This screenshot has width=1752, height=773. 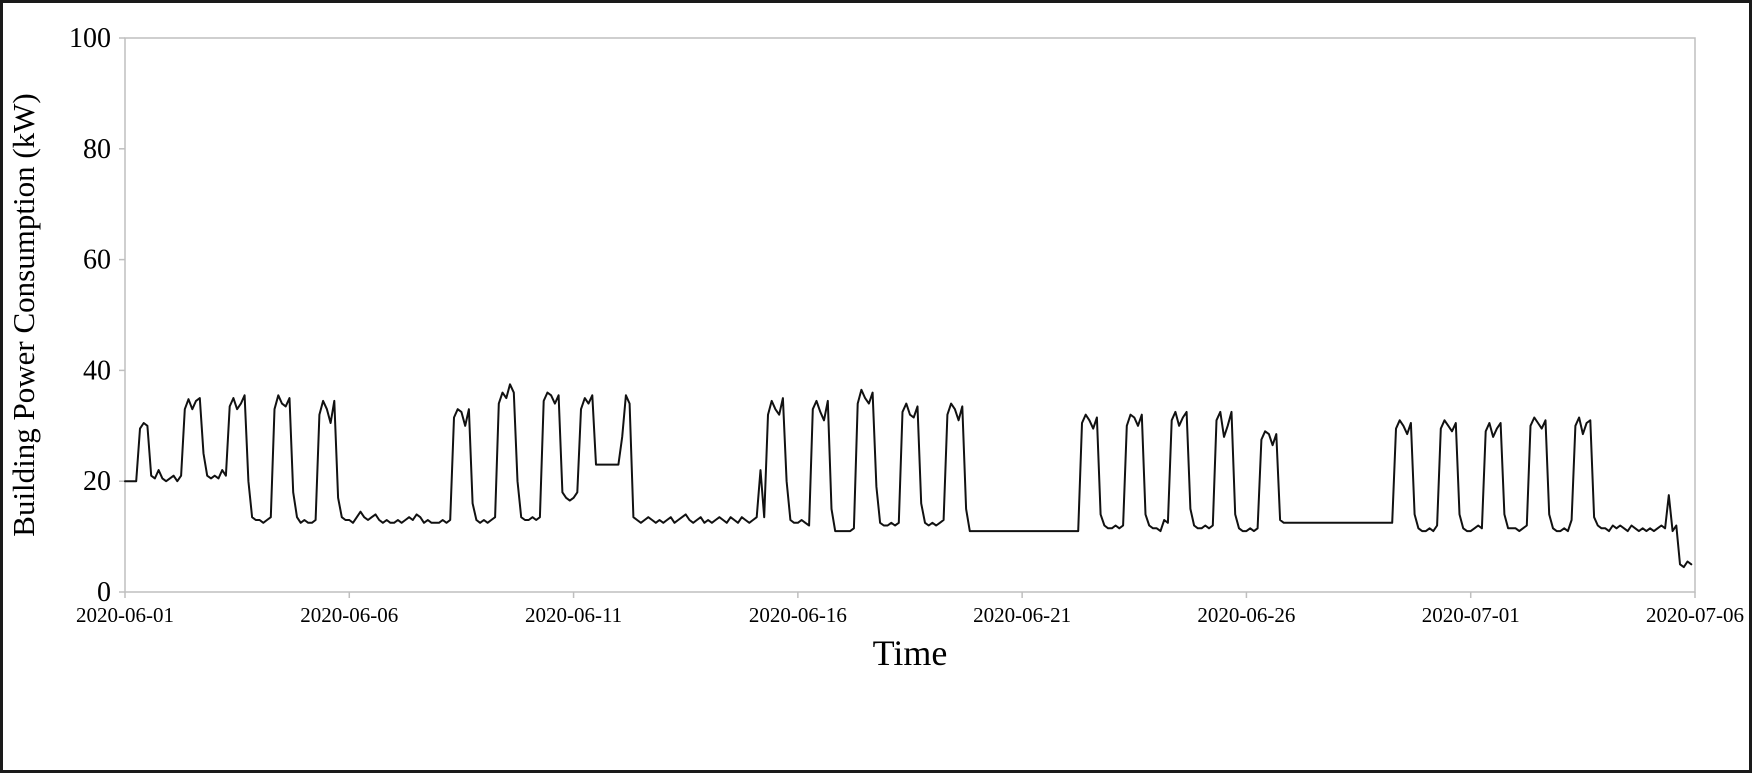 I want to click on y-tick-label: 0, so click(x=104, y=592).